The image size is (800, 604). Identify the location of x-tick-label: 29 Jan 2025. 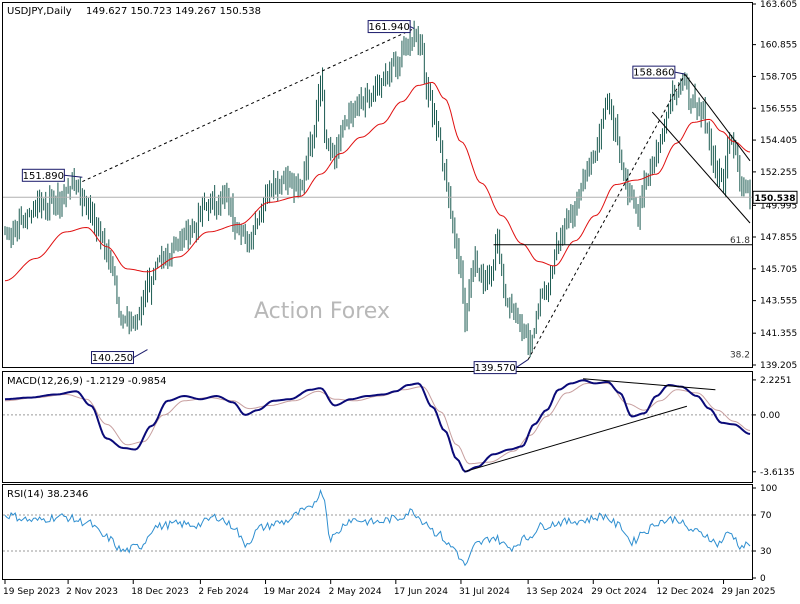
(749, 592).